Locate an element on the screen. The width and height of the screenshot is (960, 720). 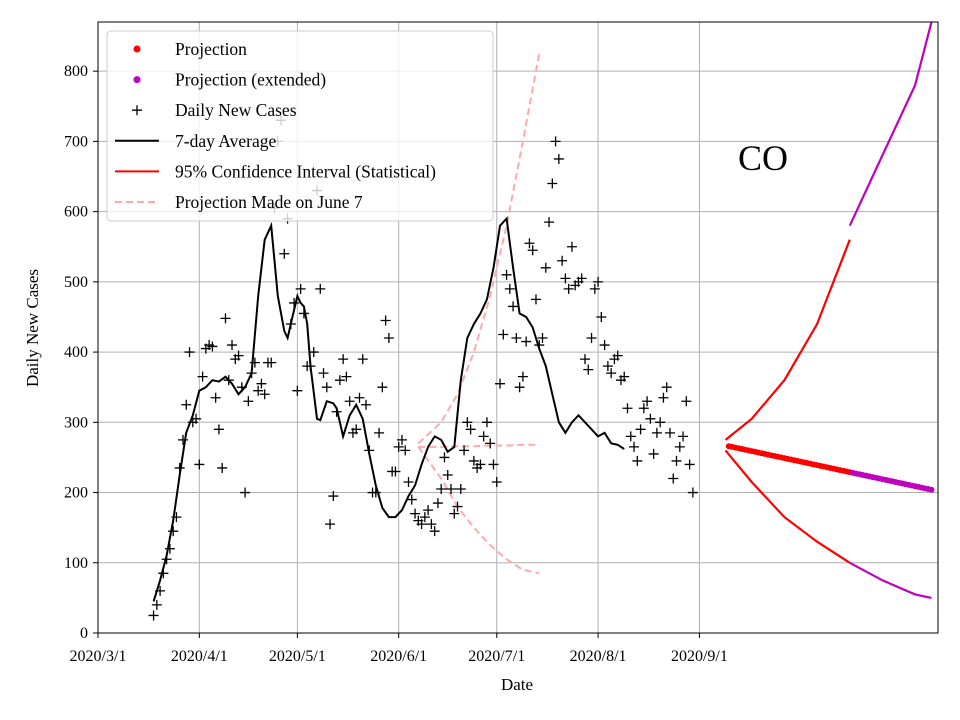
legend-dot-marker is located at coordinates (137, 80).